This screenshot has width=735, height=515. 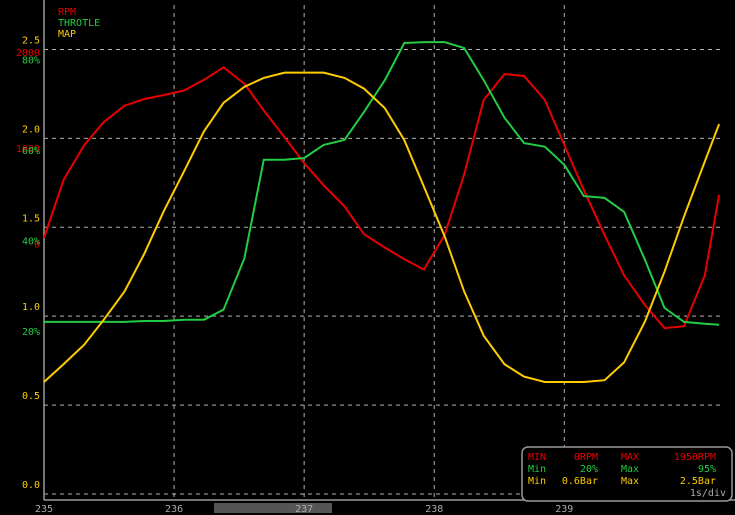 What do you see at coordinates (28, 53) in the screenshot?
I see `y-tick-label: 2000` at bounding box center [28, 53].